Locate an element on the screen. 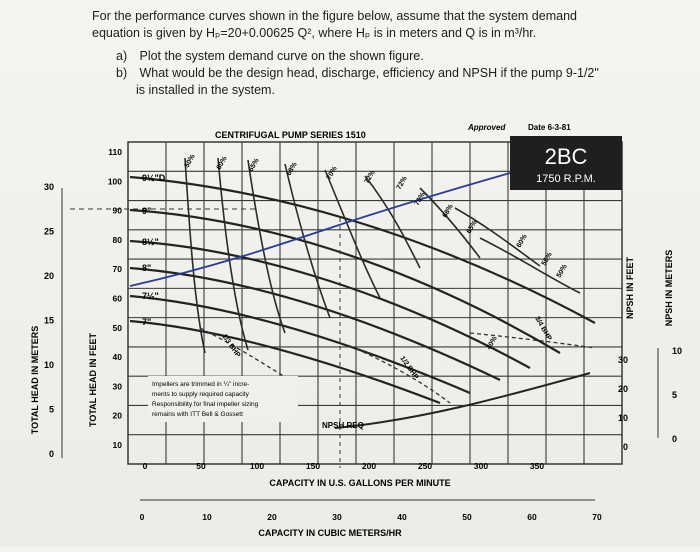 The width and height of the screenshot is (700, 552). note-line-3: Responsibility for final impeller sizing is located at coordinates (205, 404).